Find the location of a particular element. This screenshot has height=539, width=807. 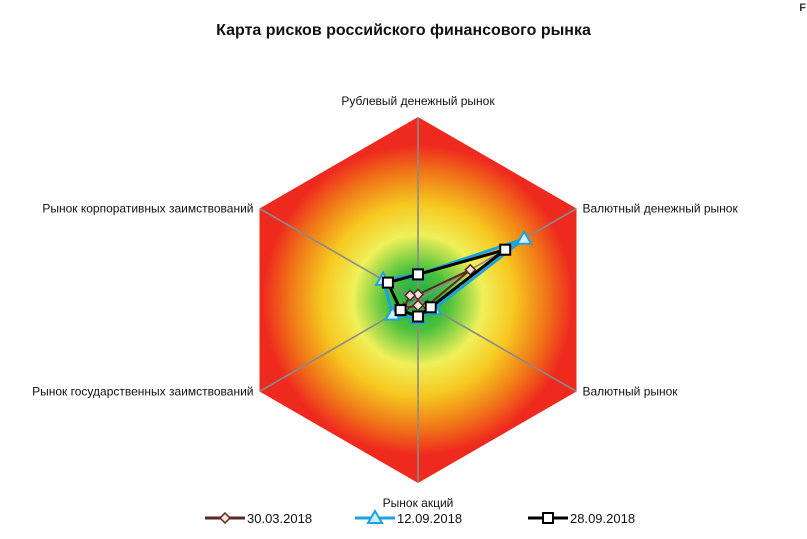

axis-label: Рынок акций is located at coordinates (418, 503).